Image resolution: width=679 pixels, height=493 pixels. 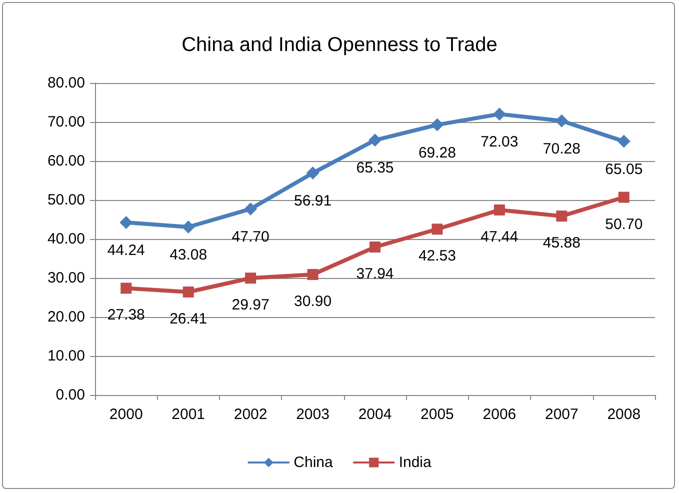 I want to click on y-tick-label: 80.00, so click(x=66, y=83).